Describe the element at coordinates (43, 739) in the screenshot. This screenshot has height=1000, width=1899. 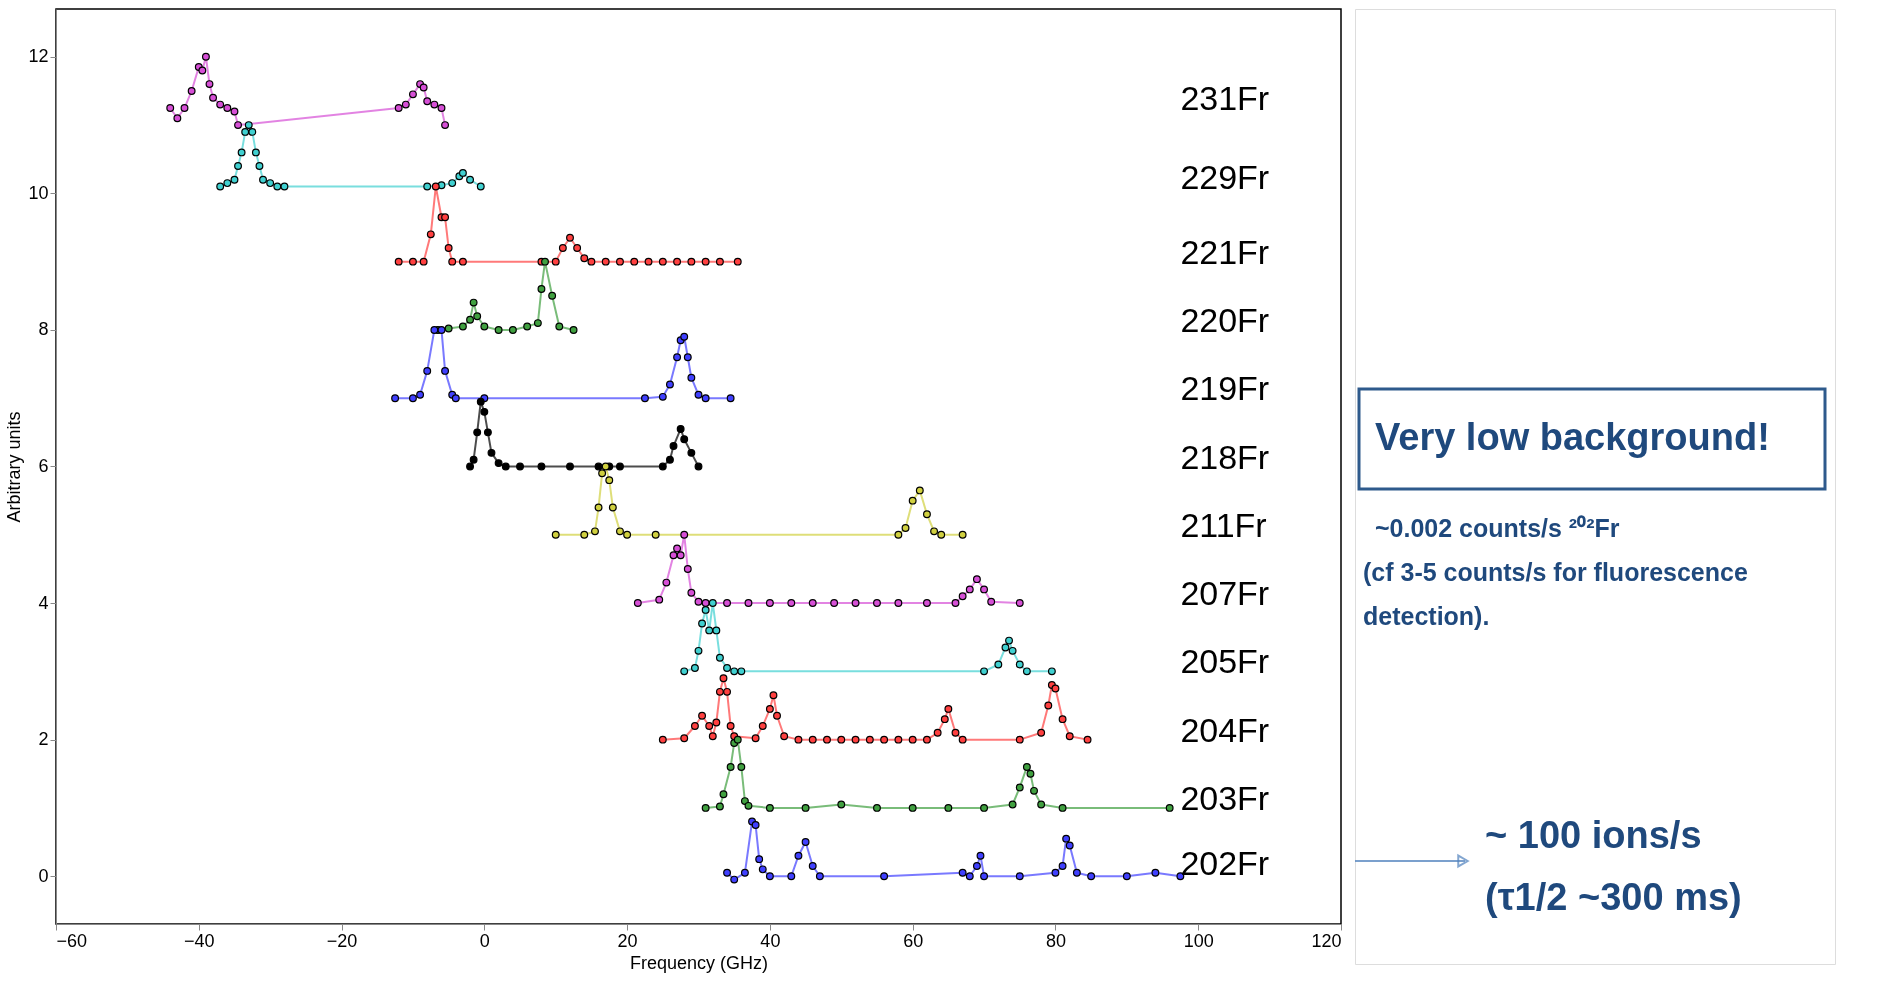
I see `y-tick-label: 2` at that location.